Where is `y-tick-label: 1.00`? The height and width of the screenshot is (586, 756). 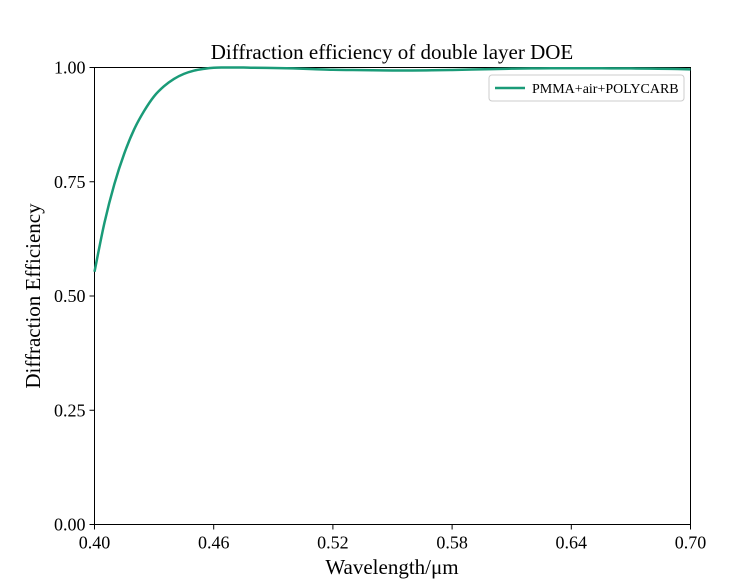 y-tick-label: 1.00 is located at coordinates (70, 68).